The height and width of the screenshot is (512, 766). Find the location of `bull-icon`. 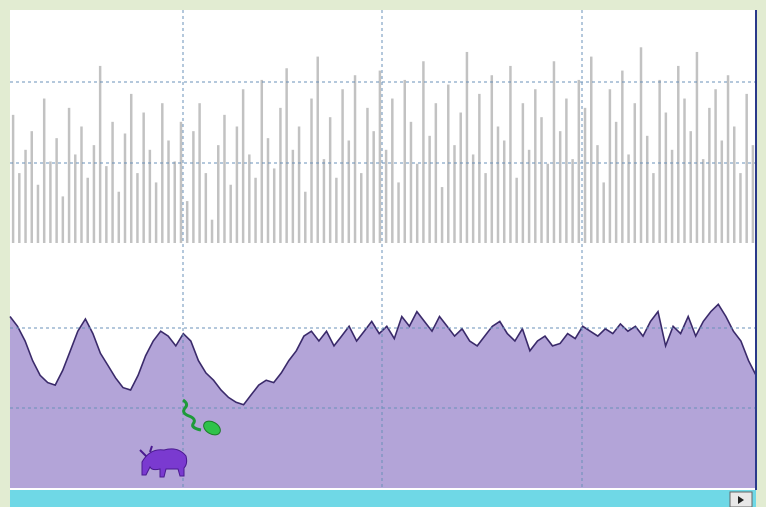

bull-icon is located at coordinates (163, 461).